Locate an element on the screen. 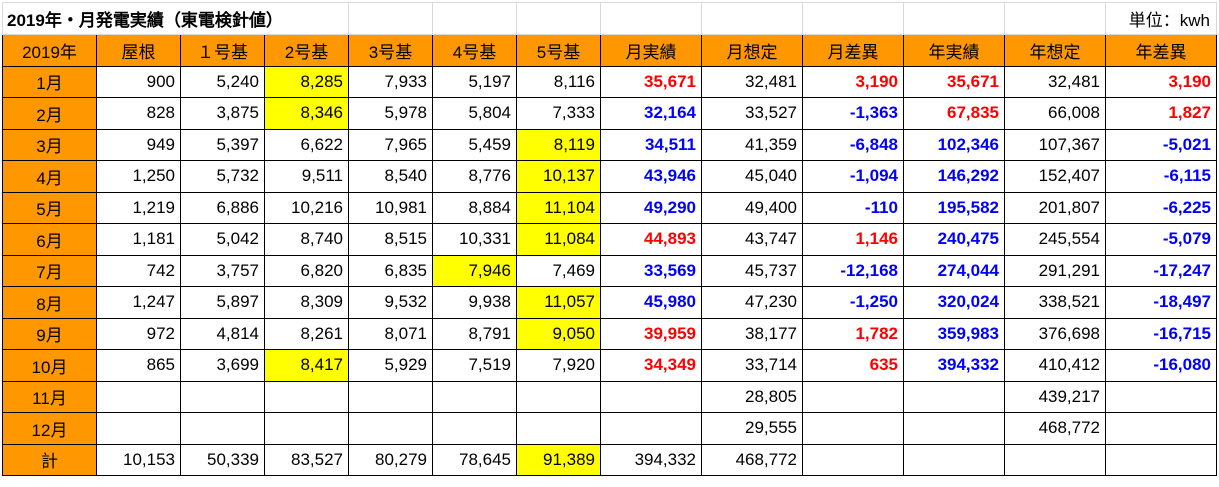 This screenshot has width=1219, height=487. table-cell: 5,397 is located at coordinates (222, 144).